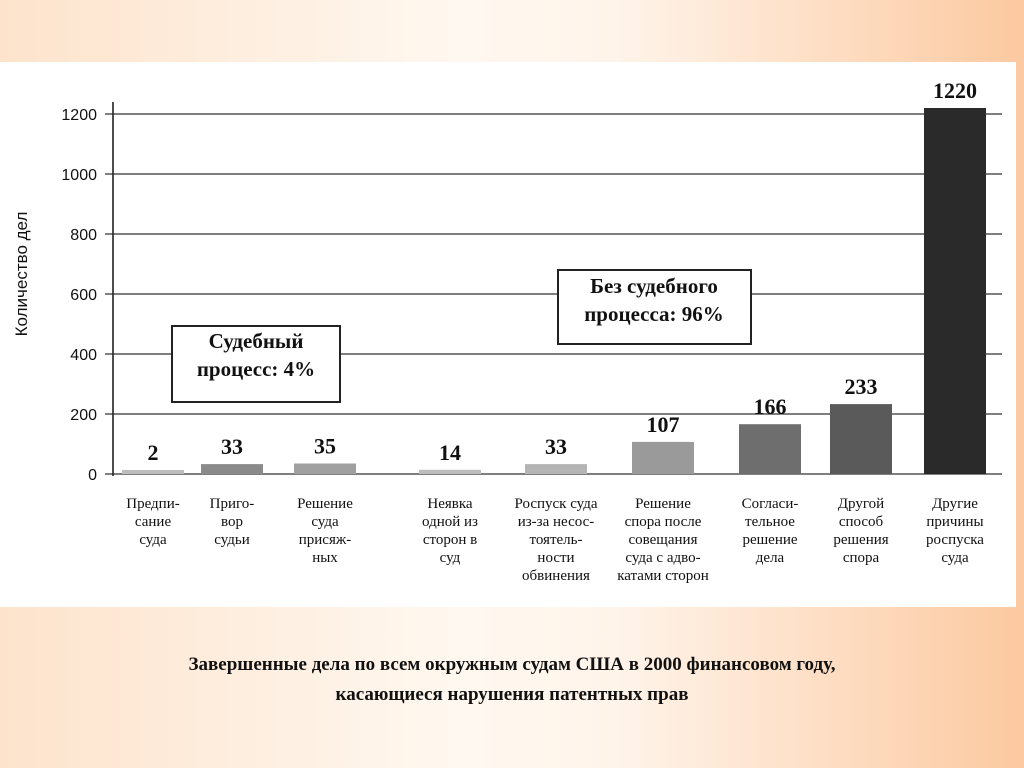 The height and width of the screenshot is (768, 1024). What do you see at coordinates (325, 540) in the screenshot?
I see `x-category-label-line: присяж-` at bounding box center [325, 540].